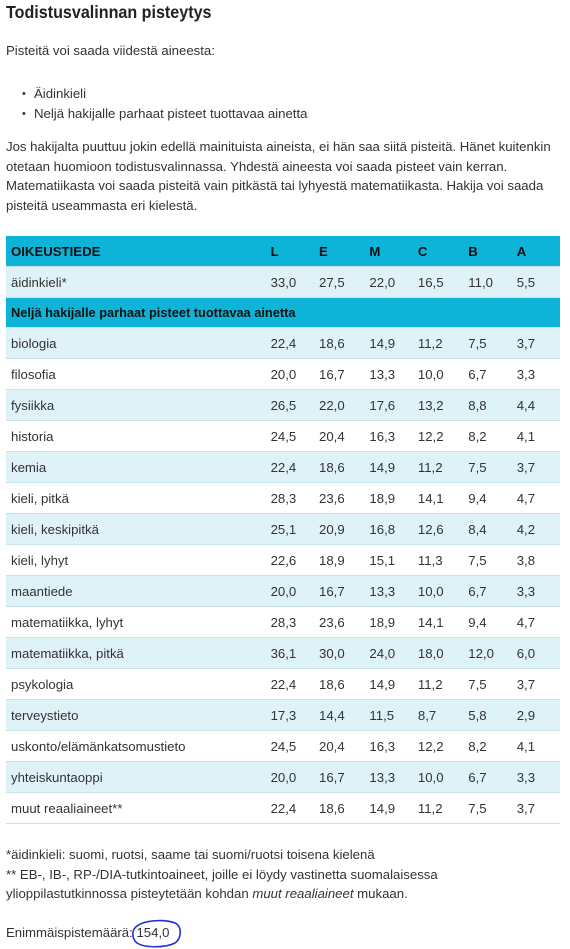  Describe the element at coordinates (487, 251) in the screenshot. I see `header-cell-grade: B` at that location.